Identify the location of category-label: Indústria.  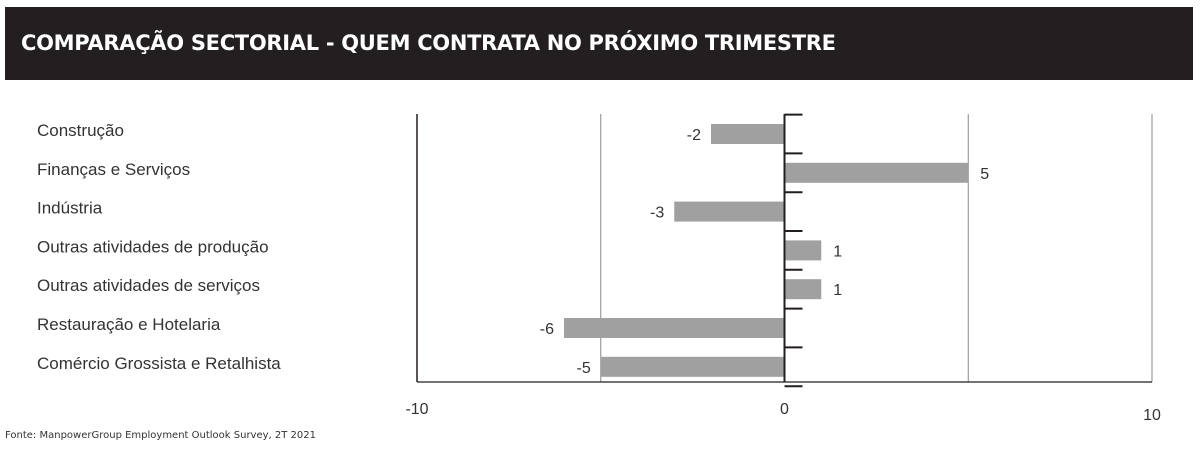
(70, 208).